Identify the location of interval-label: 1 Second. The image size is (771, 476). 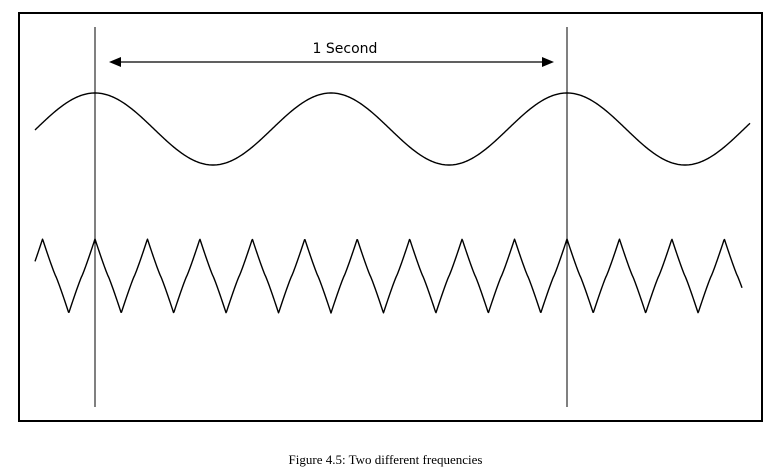
(345, 49).